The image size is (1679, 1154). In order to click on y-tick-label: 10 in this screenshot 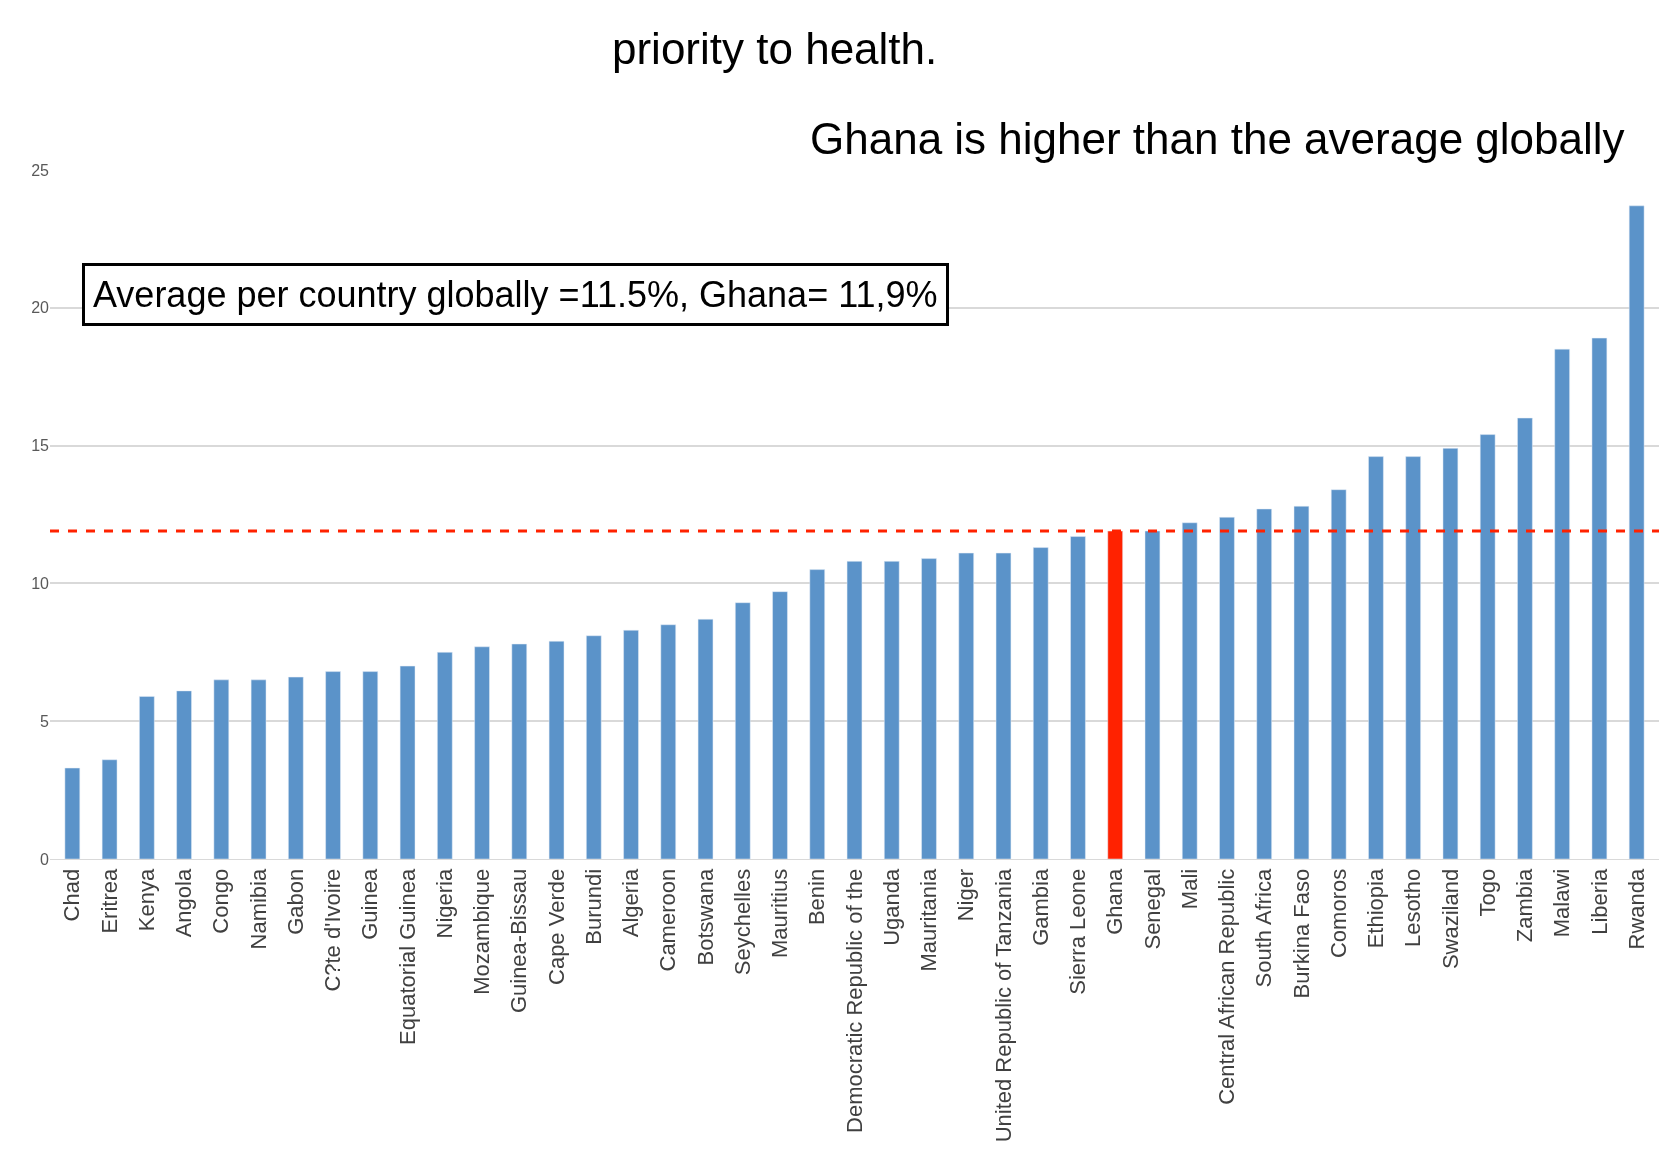, I will do `click(40, 583)`.